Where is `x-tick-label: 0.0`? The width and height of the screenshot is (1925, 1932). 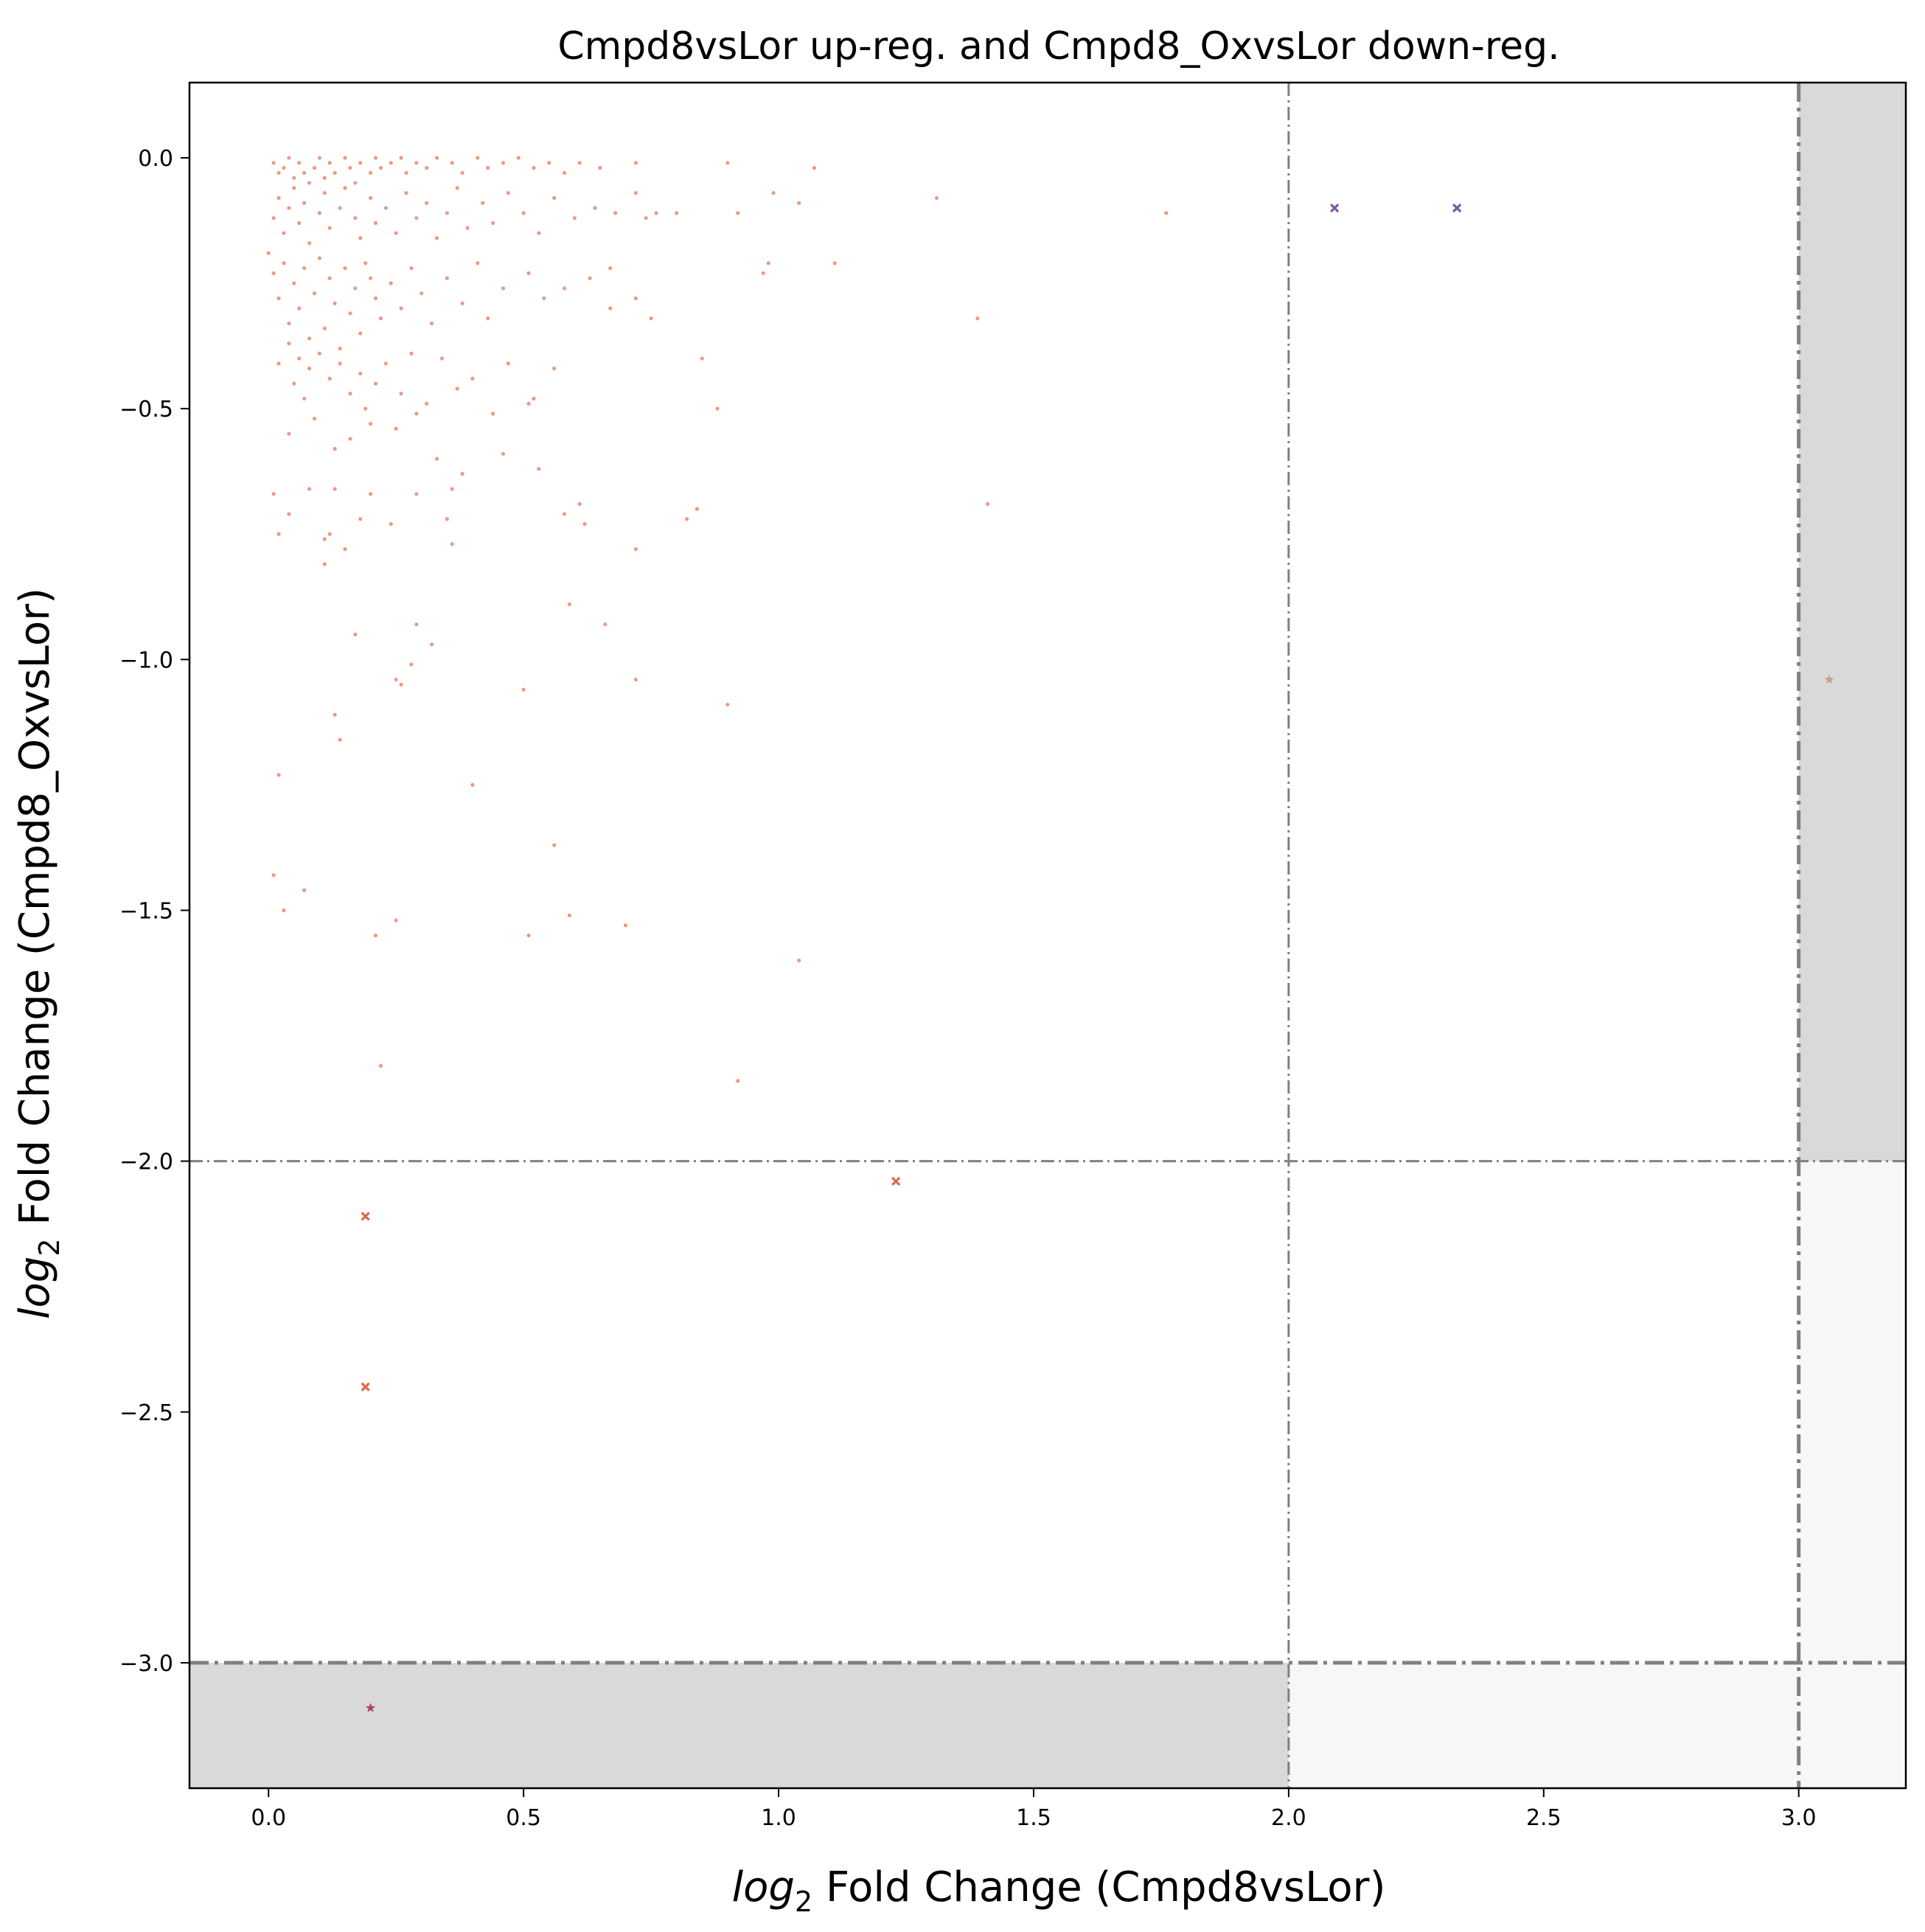
x-tick-label: 0.0 is located at coordinates (268, 1818).